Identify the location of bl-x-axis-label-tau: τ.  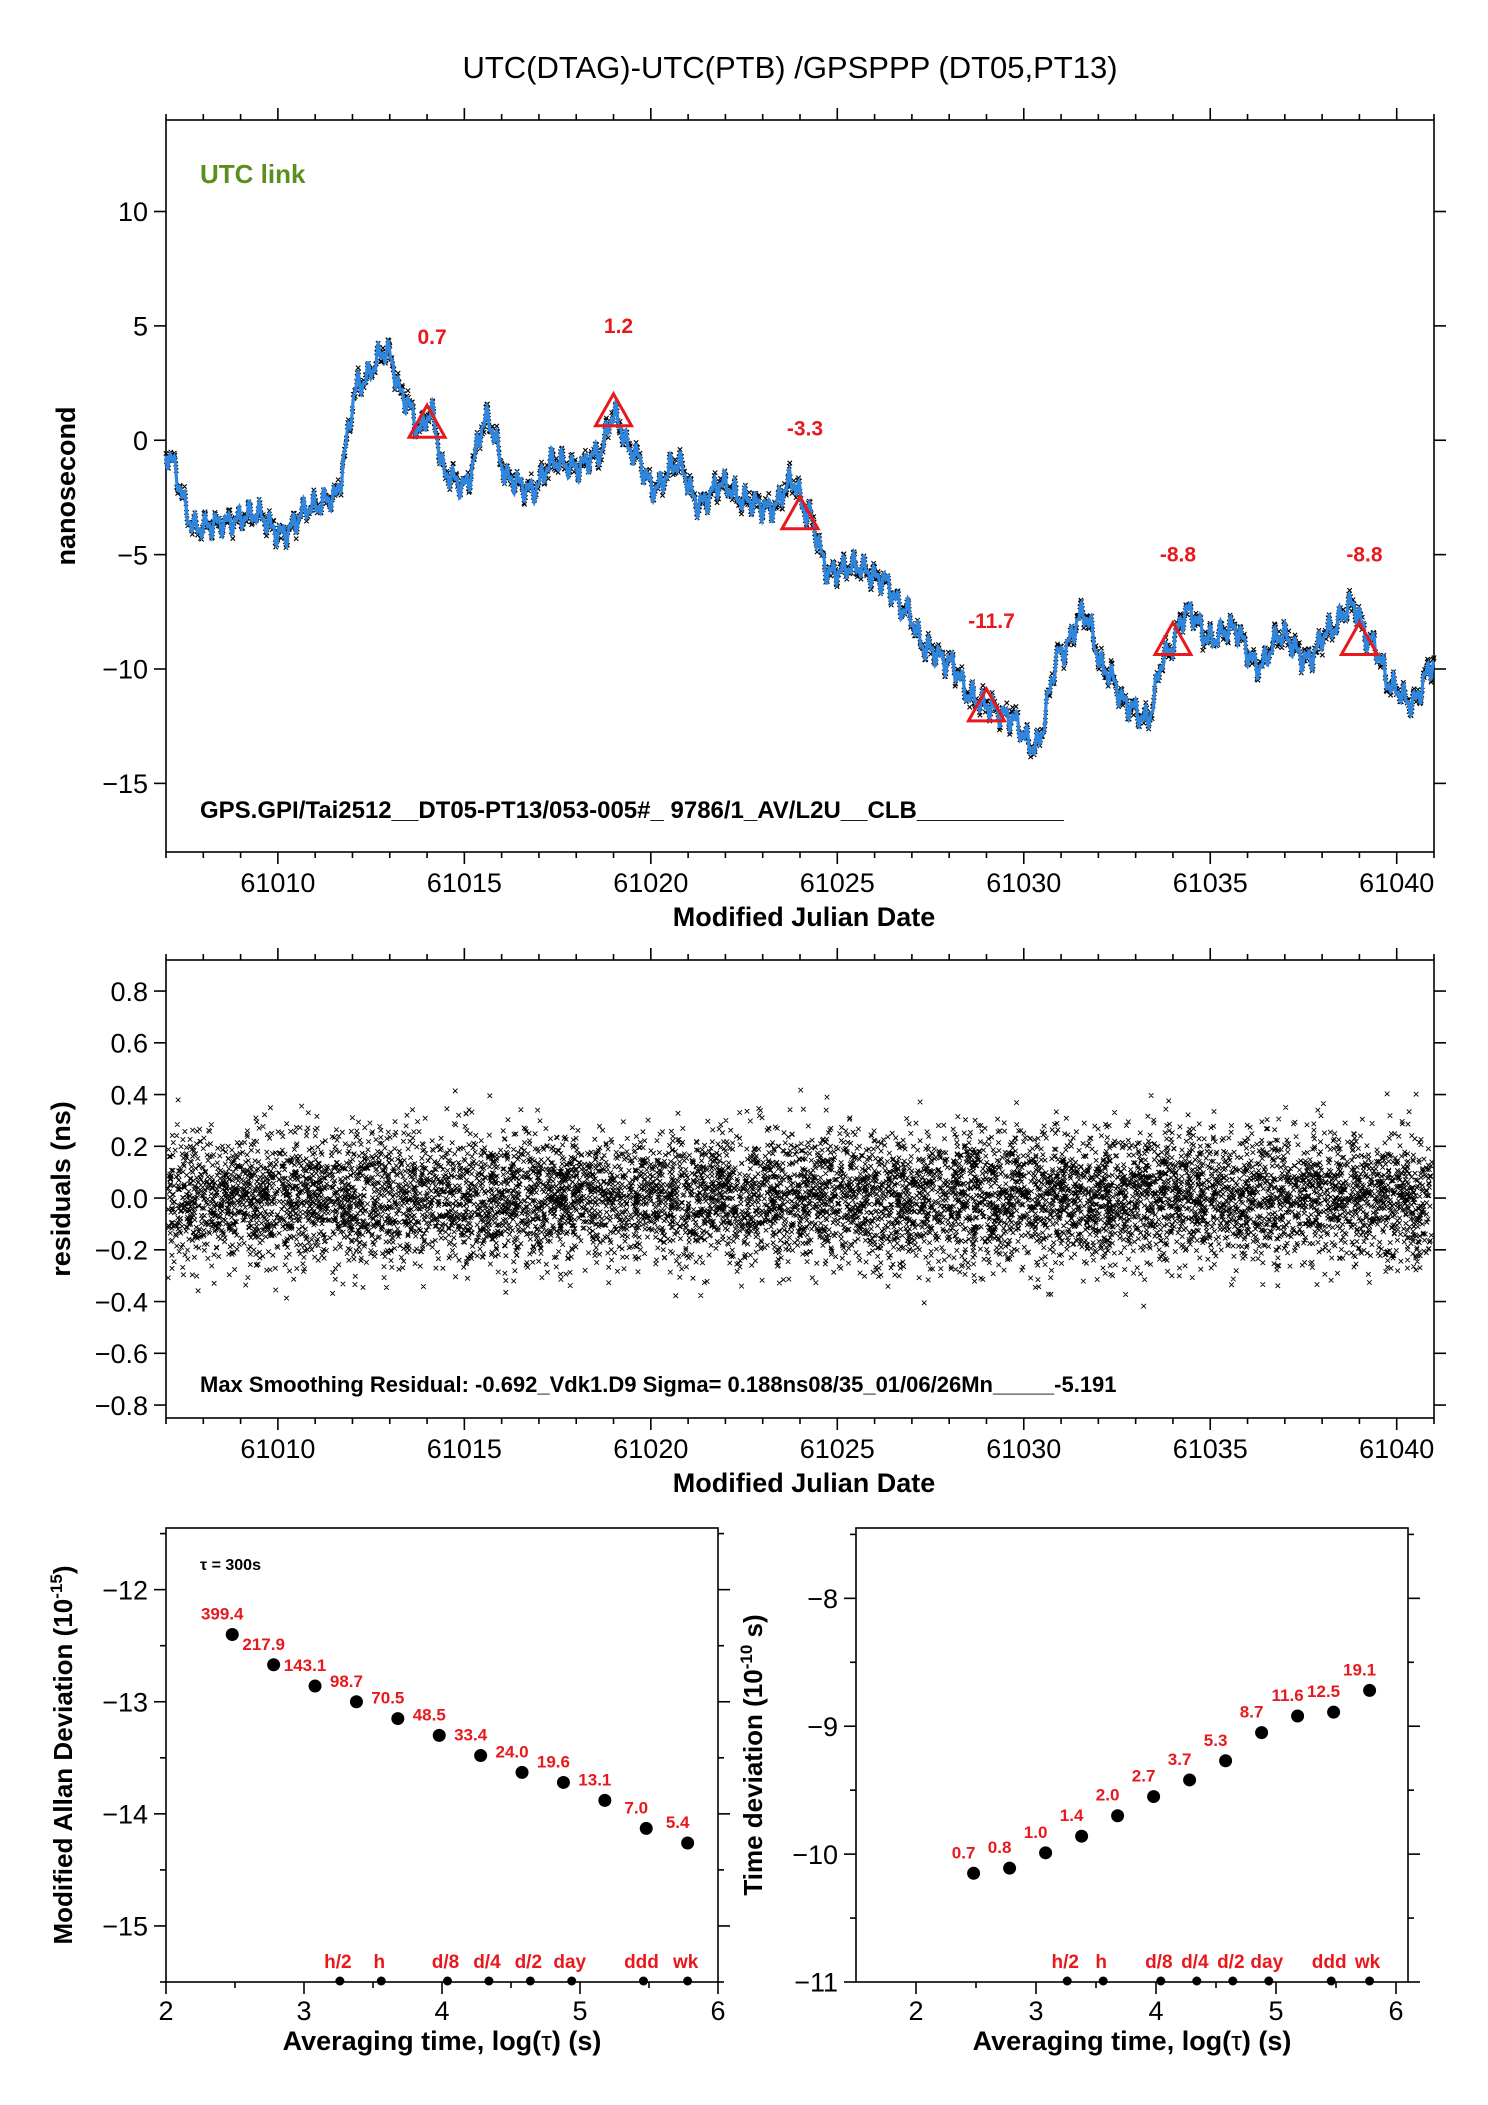
(546, 2041).